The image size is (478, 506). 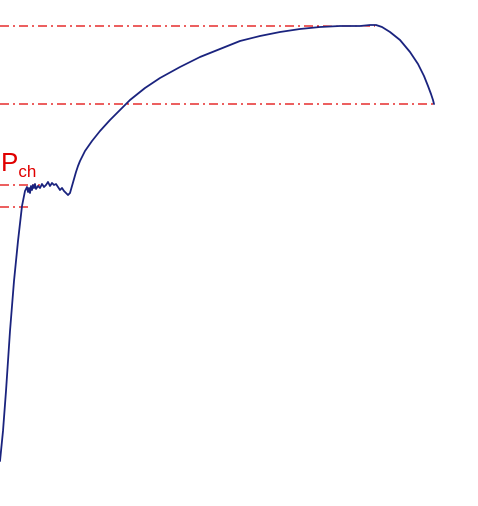 I want to click on pch-label-sub: ch, so click(x=27, y=171).